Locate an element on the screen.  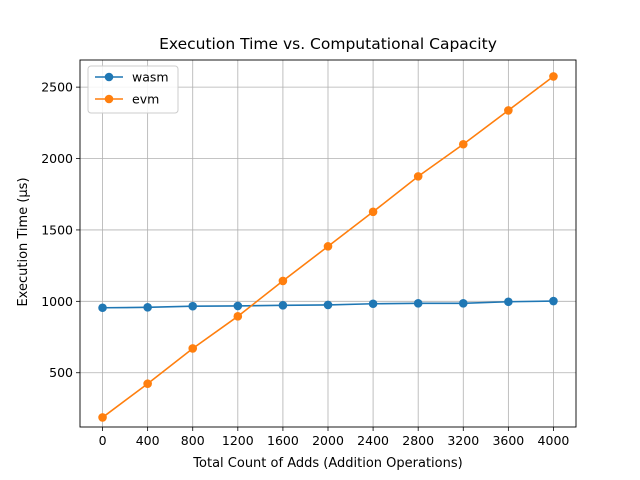
y-tick-label: 2500 is located at coordinates (57, 87).